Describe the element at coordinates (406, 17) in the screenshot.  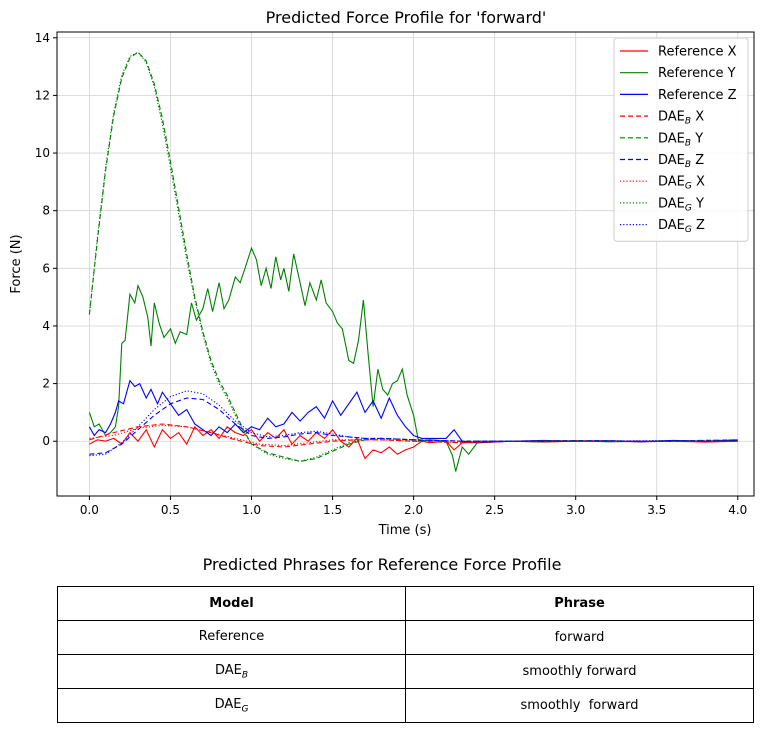
I see `chart-title: Predicted Force Profile for 'forward'` at that location.